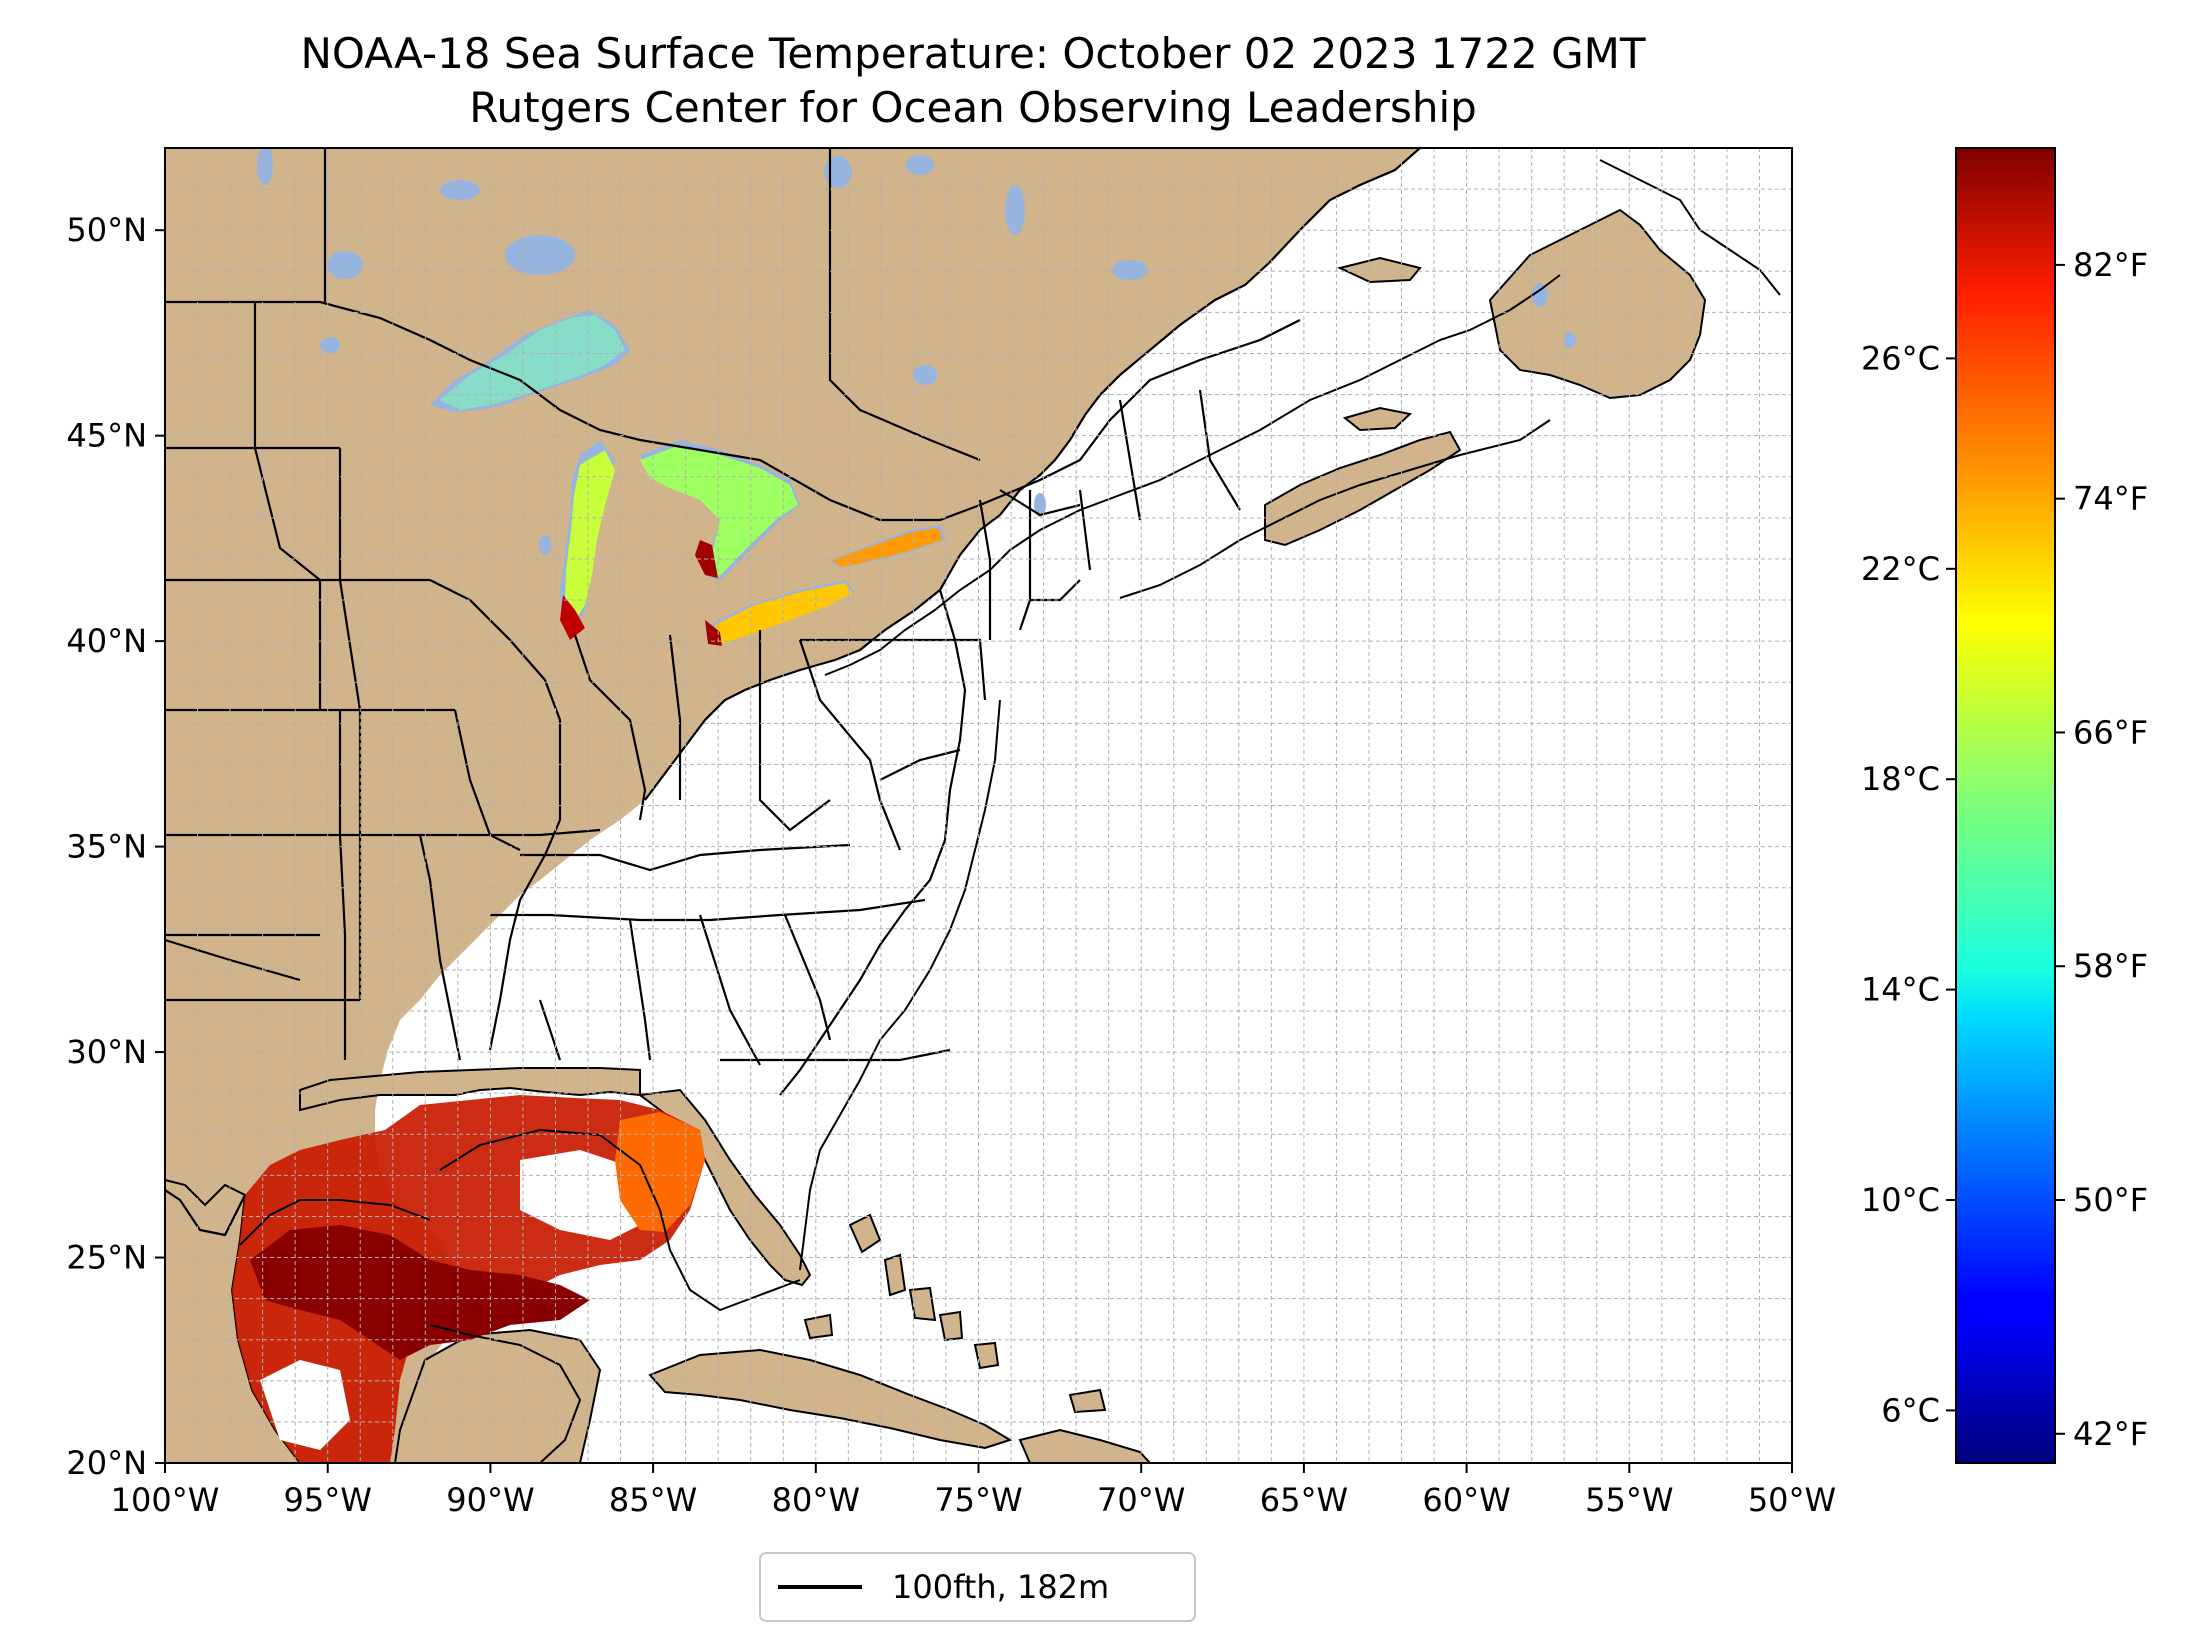 This screenshot has height=1647, width=2201. What do you see at coordinates (106, 1258) in the screenshot?
I see `y-tick-label: 25°N` at bounding box center [106, 1258].